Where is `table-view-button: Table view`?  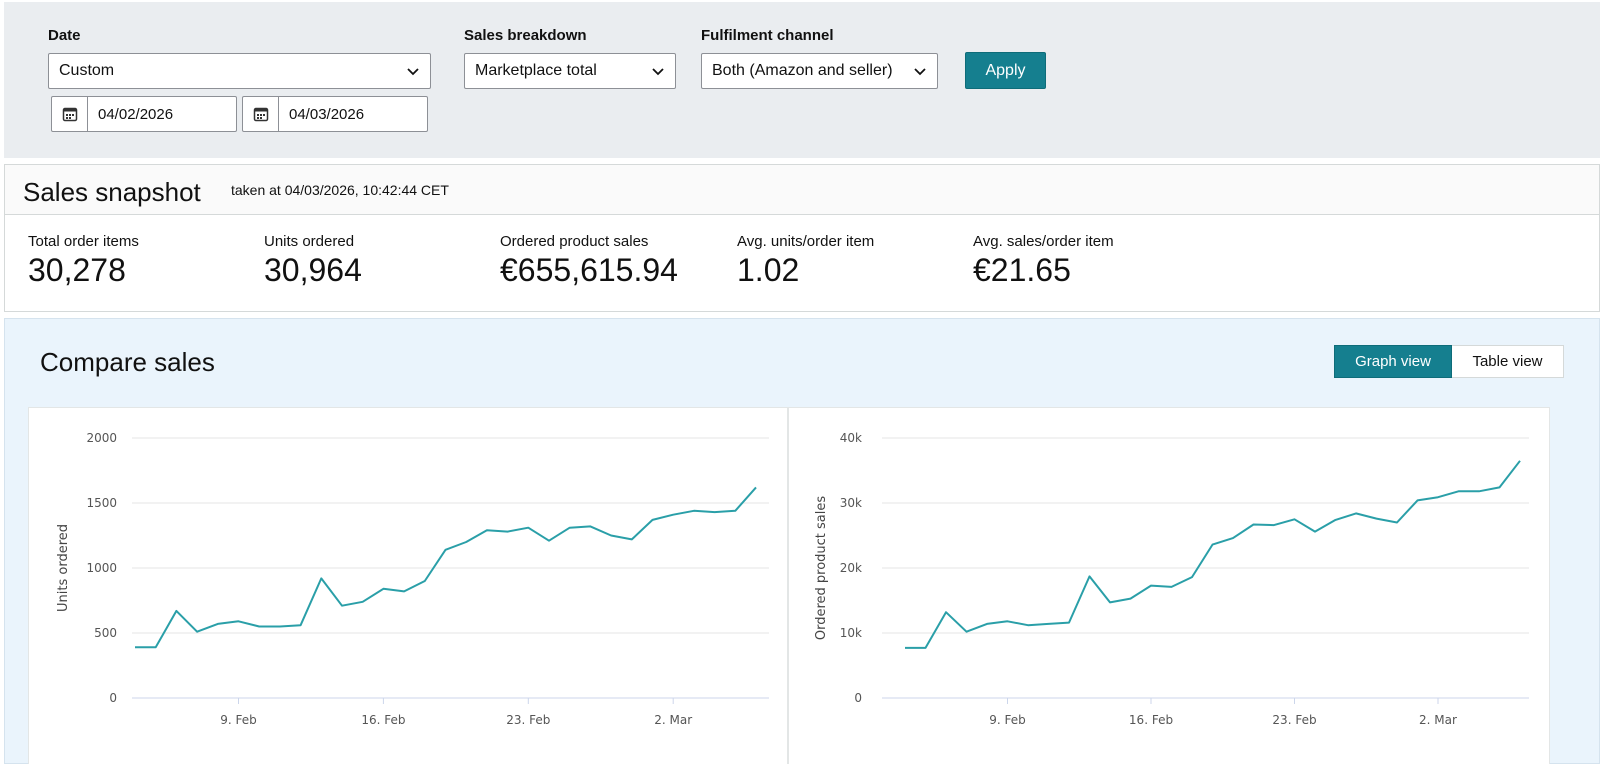
table-view-button: Table view is located at coordinates (1508, 361).